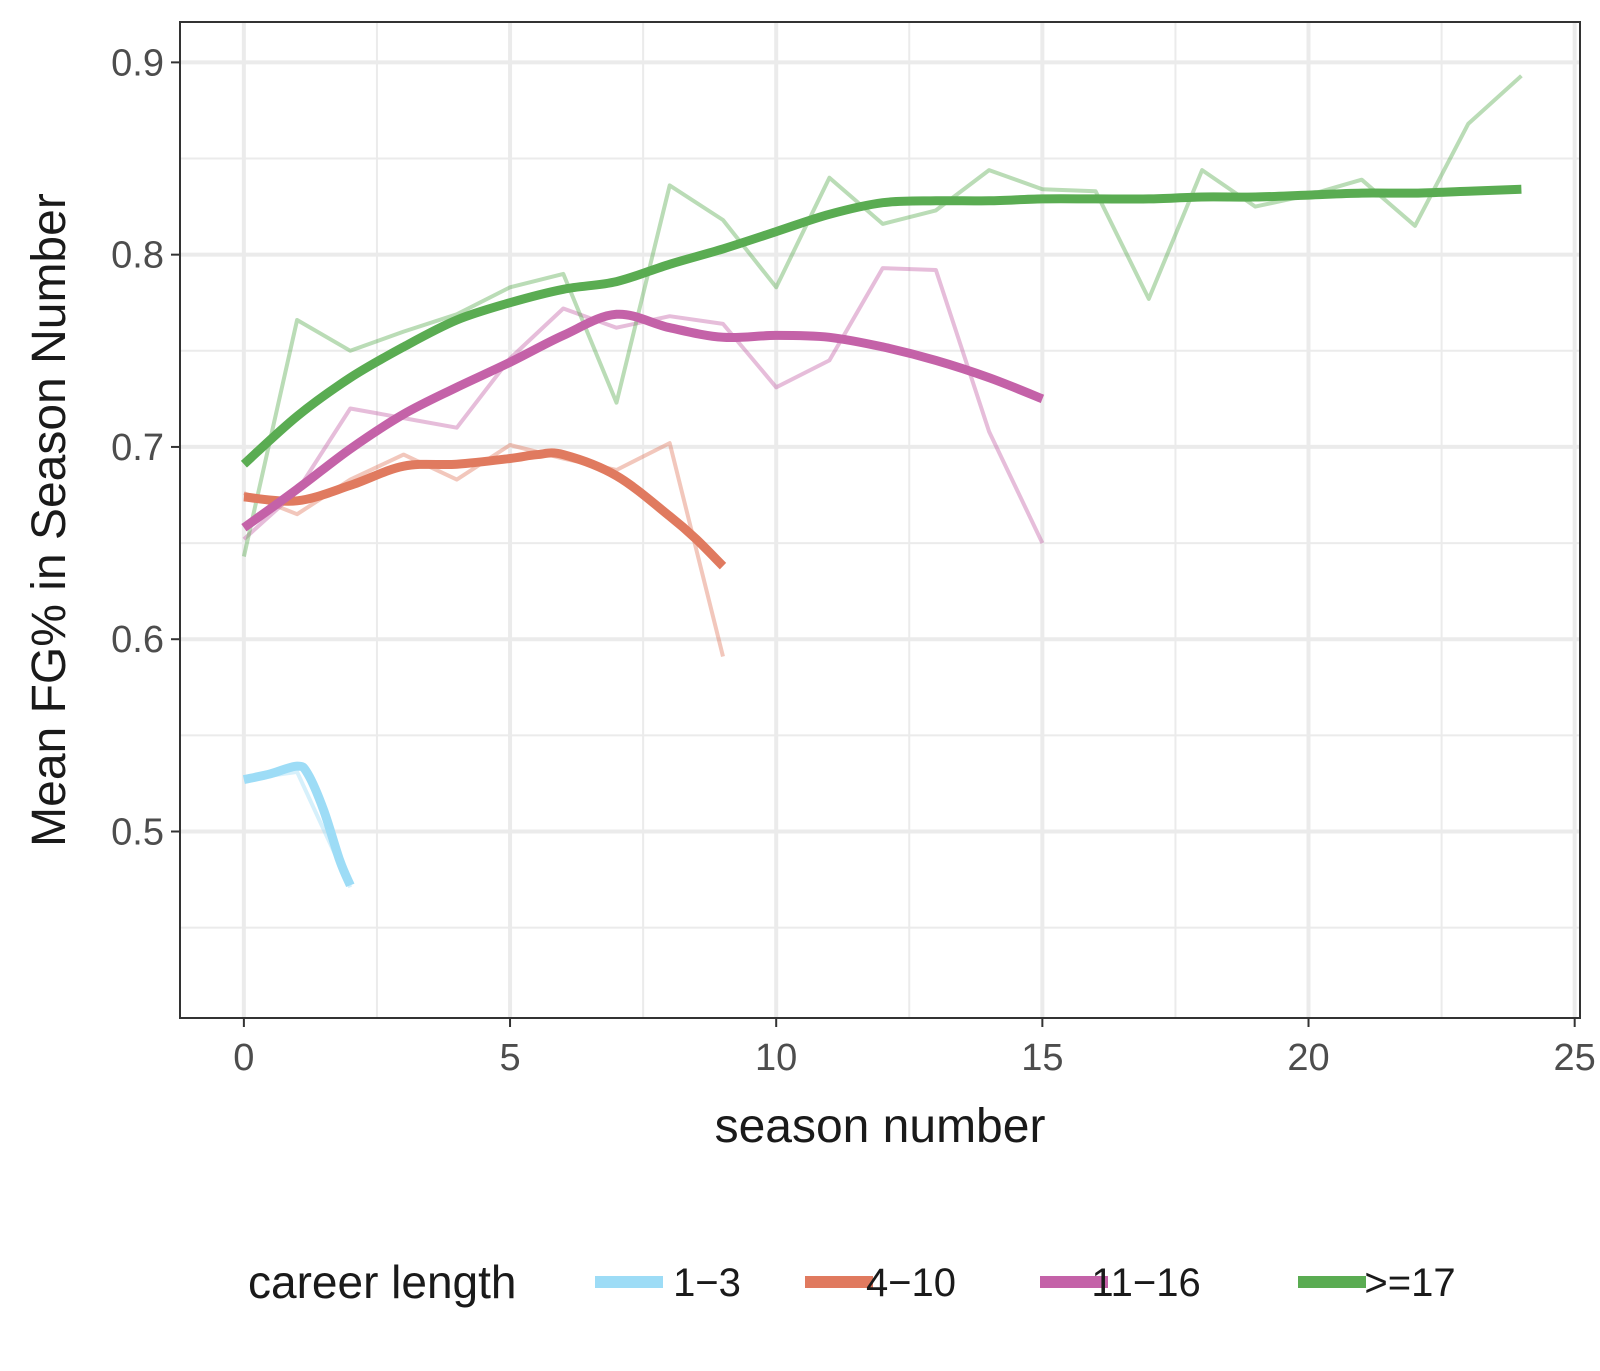  I want to click on series-1-smooth-line, so click(298, 824).